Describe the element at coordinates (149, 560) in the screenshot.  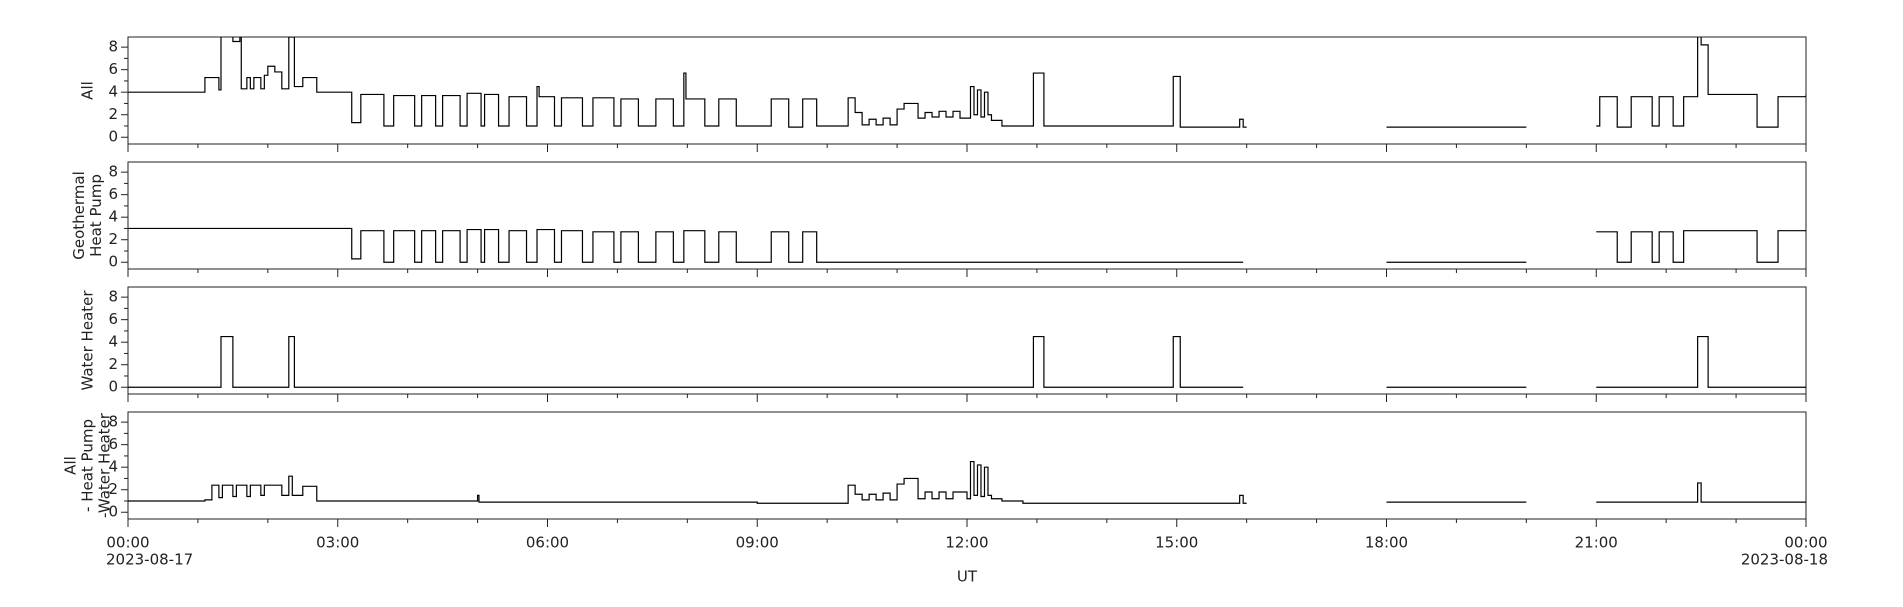
I see `date-label: 2023-08-17` at that location.